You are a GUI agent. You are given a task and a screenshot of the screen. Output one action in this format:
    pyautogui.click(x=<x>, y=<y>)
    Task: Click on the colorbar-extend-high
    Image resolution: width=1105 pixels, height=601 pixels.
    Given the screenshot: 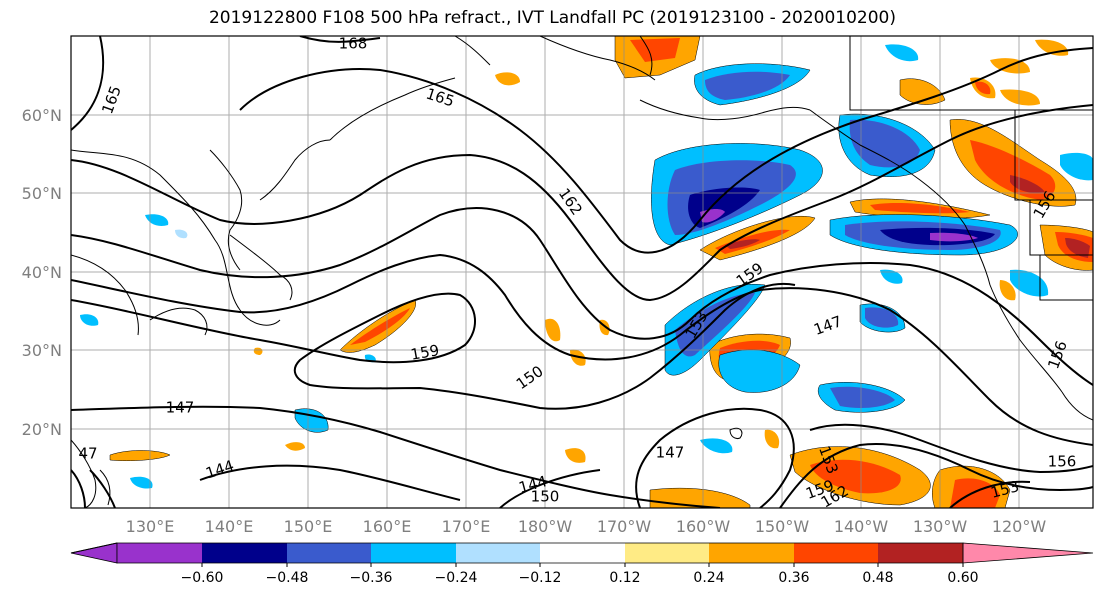 What is the action you would take?
    pyautogui.click(x=1028, y=553)
    